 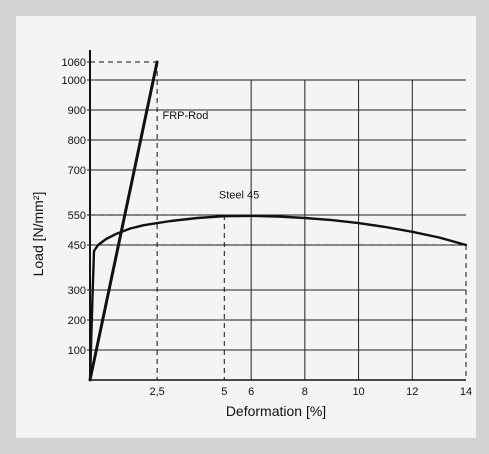 I want to click on y-tick-label: 300, so click(x=77, y=291).